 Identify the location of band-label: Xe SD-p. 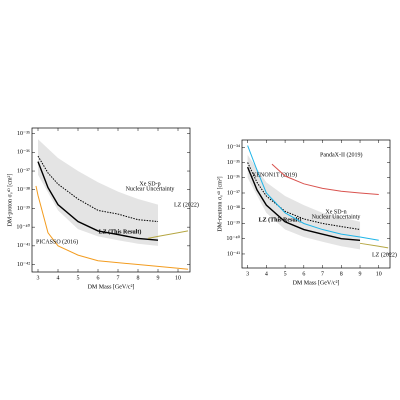
(149, 184).